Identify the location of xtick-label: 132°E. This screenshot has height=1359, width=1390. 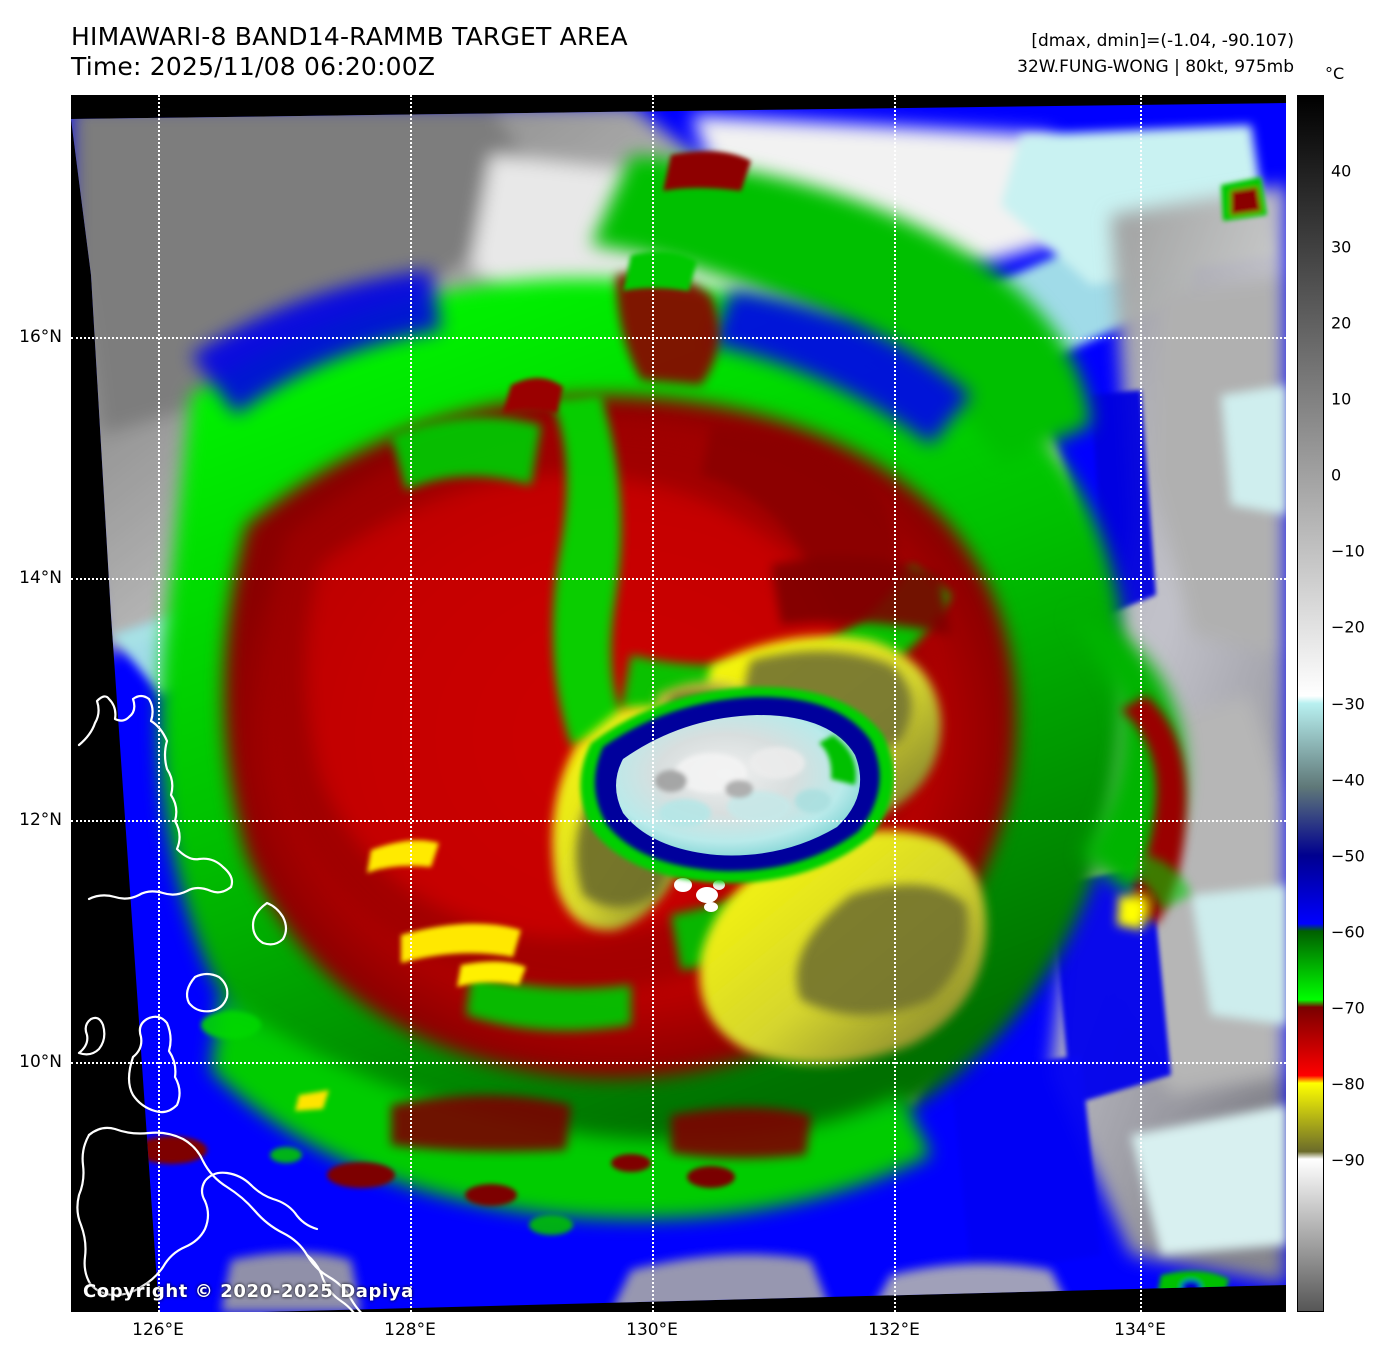
(894, 1330).